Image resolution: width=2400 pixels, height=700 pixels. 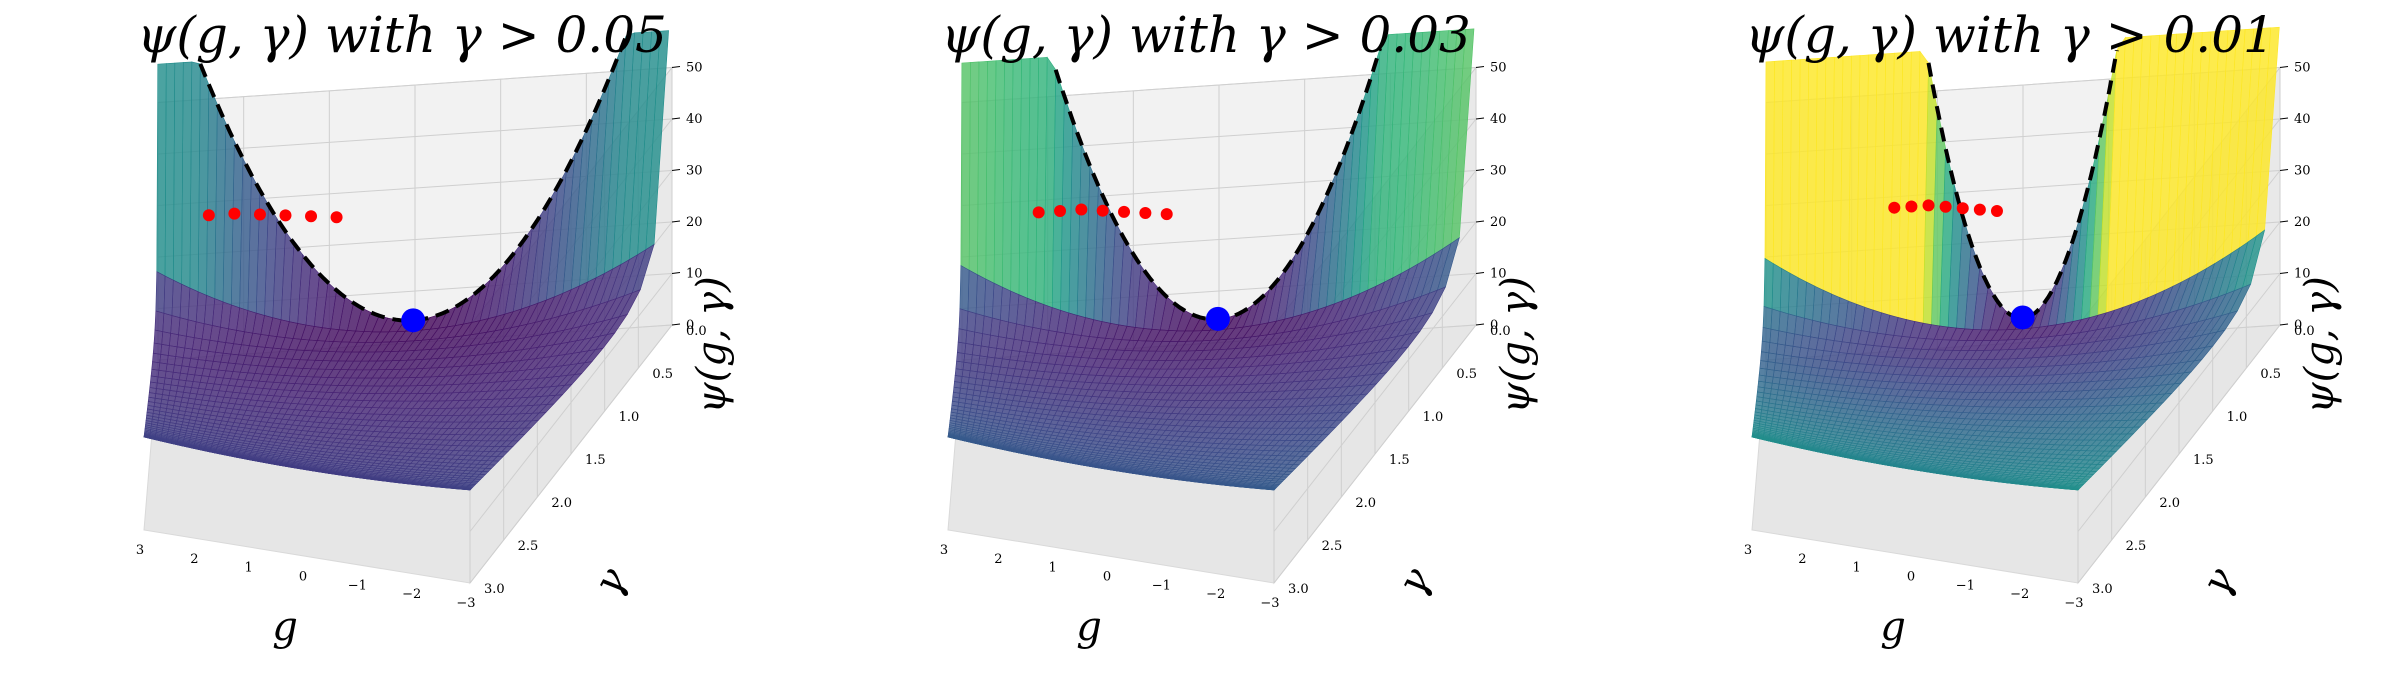 What do you see at coordinates (2010, 35) in the screenshot?
I see `chart-title: ψ(g, γ) with γ > 0.01` at bounding box center [2010, 35].